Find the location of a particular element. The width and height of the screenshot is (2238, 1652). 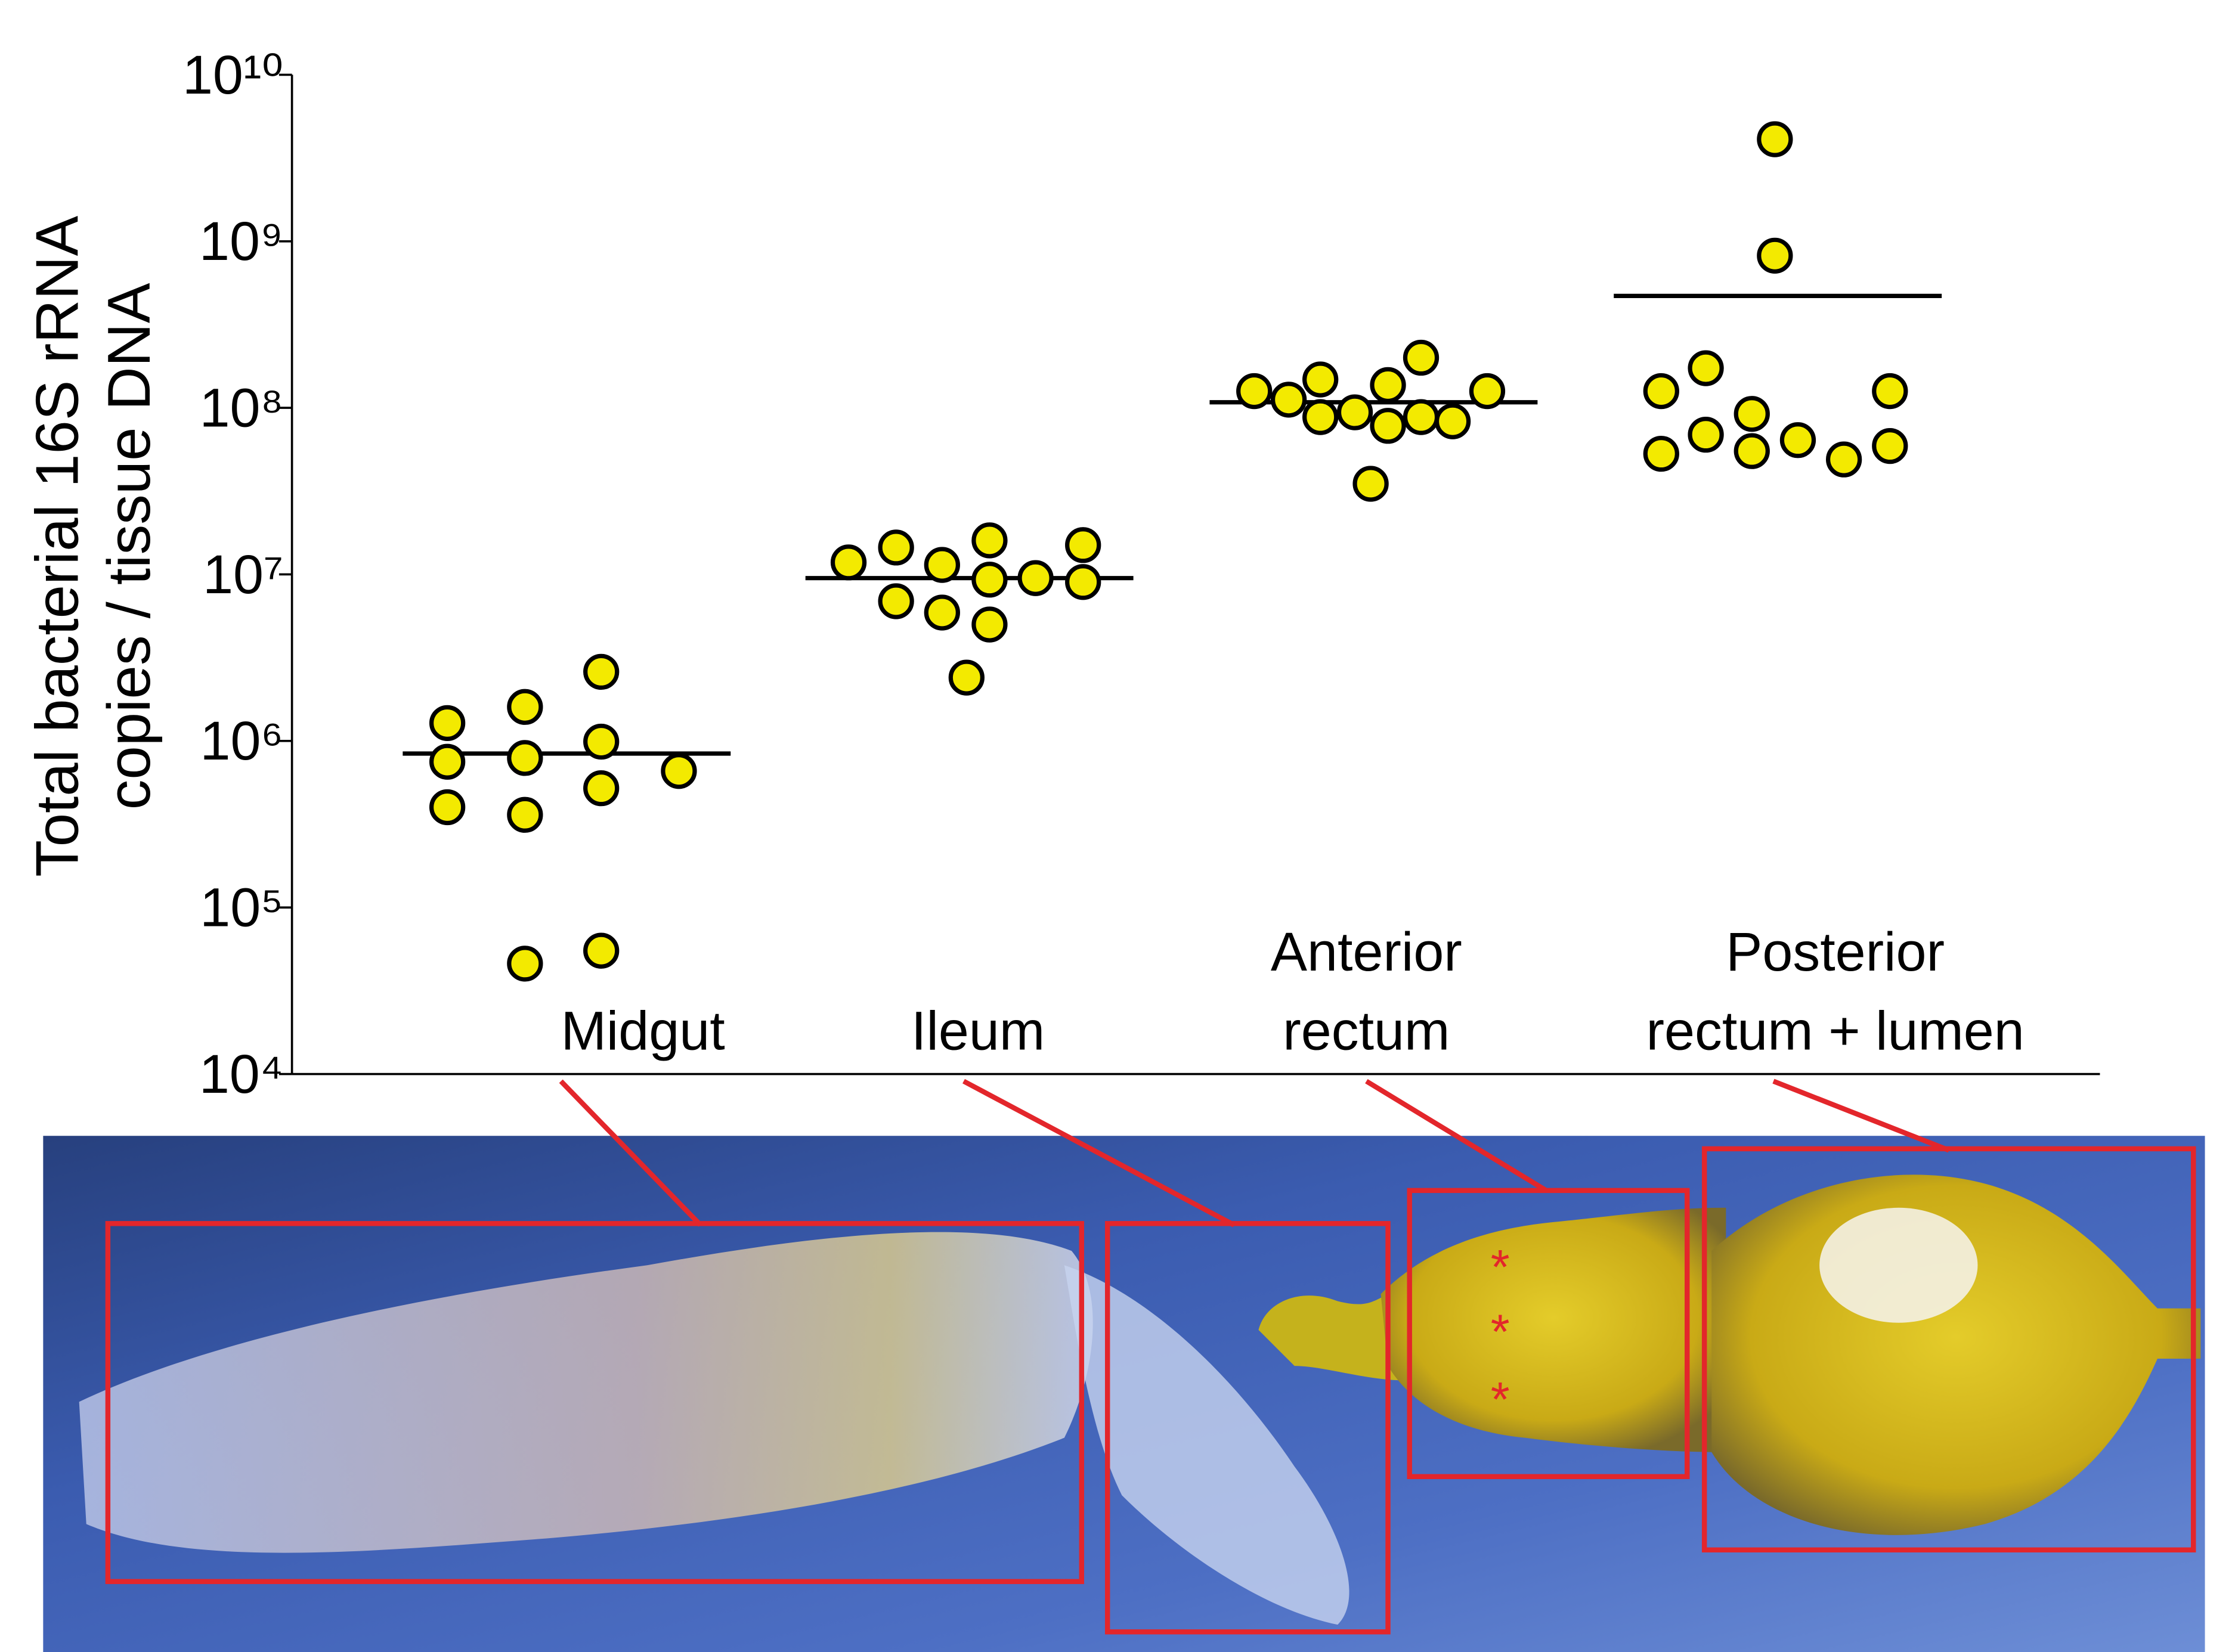

x-tick-label: Ileum is located at coordinates (978, 1032).